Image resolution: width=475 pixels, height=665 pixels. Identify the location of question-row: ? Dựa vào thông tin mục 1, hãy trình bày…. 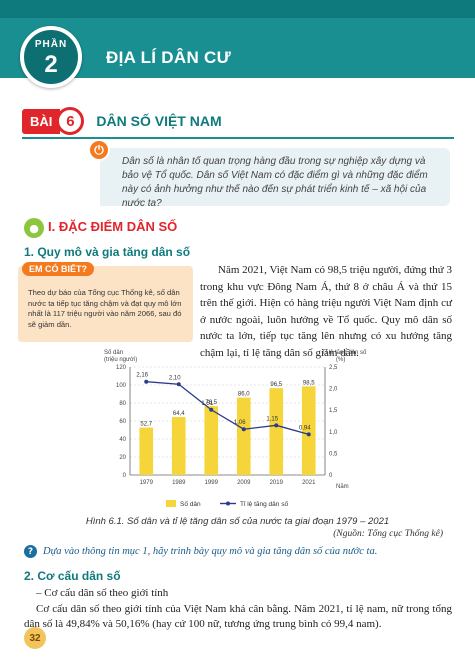
(200, 551).